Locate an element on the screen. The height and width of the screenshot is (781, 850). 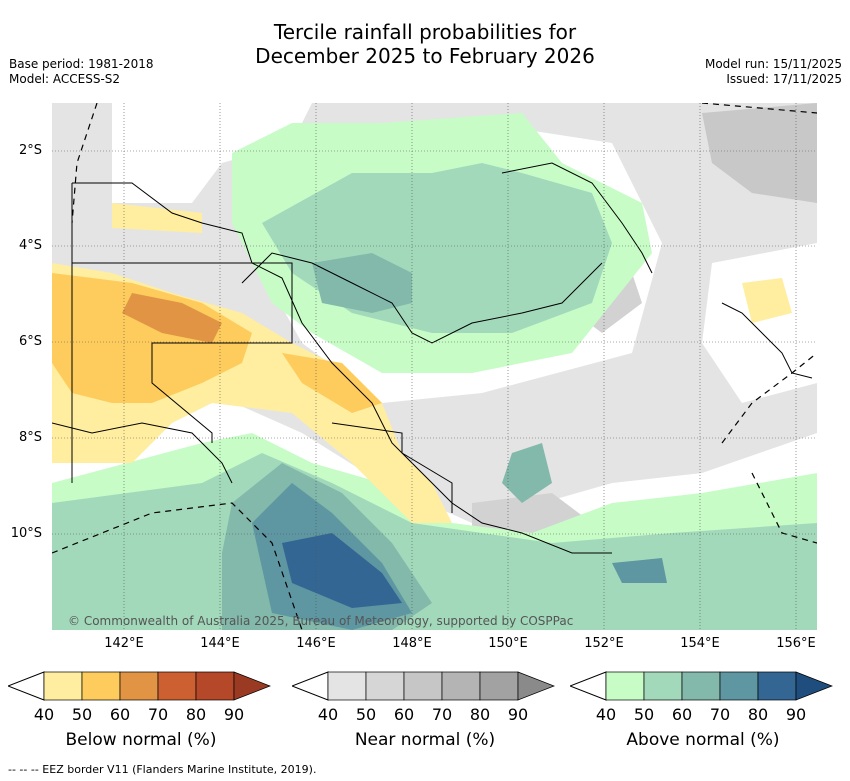
legend-title: Above normal (%) is located at coordinates (703, 740).